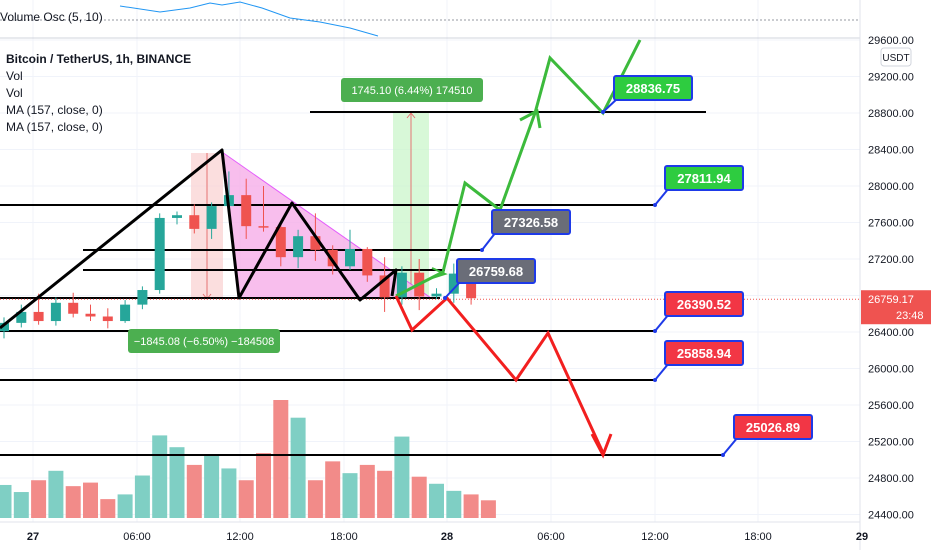  Describe the element at coordinates (240, 537) in the screenshot. I see `time-tick-2: 12:00` at that location.